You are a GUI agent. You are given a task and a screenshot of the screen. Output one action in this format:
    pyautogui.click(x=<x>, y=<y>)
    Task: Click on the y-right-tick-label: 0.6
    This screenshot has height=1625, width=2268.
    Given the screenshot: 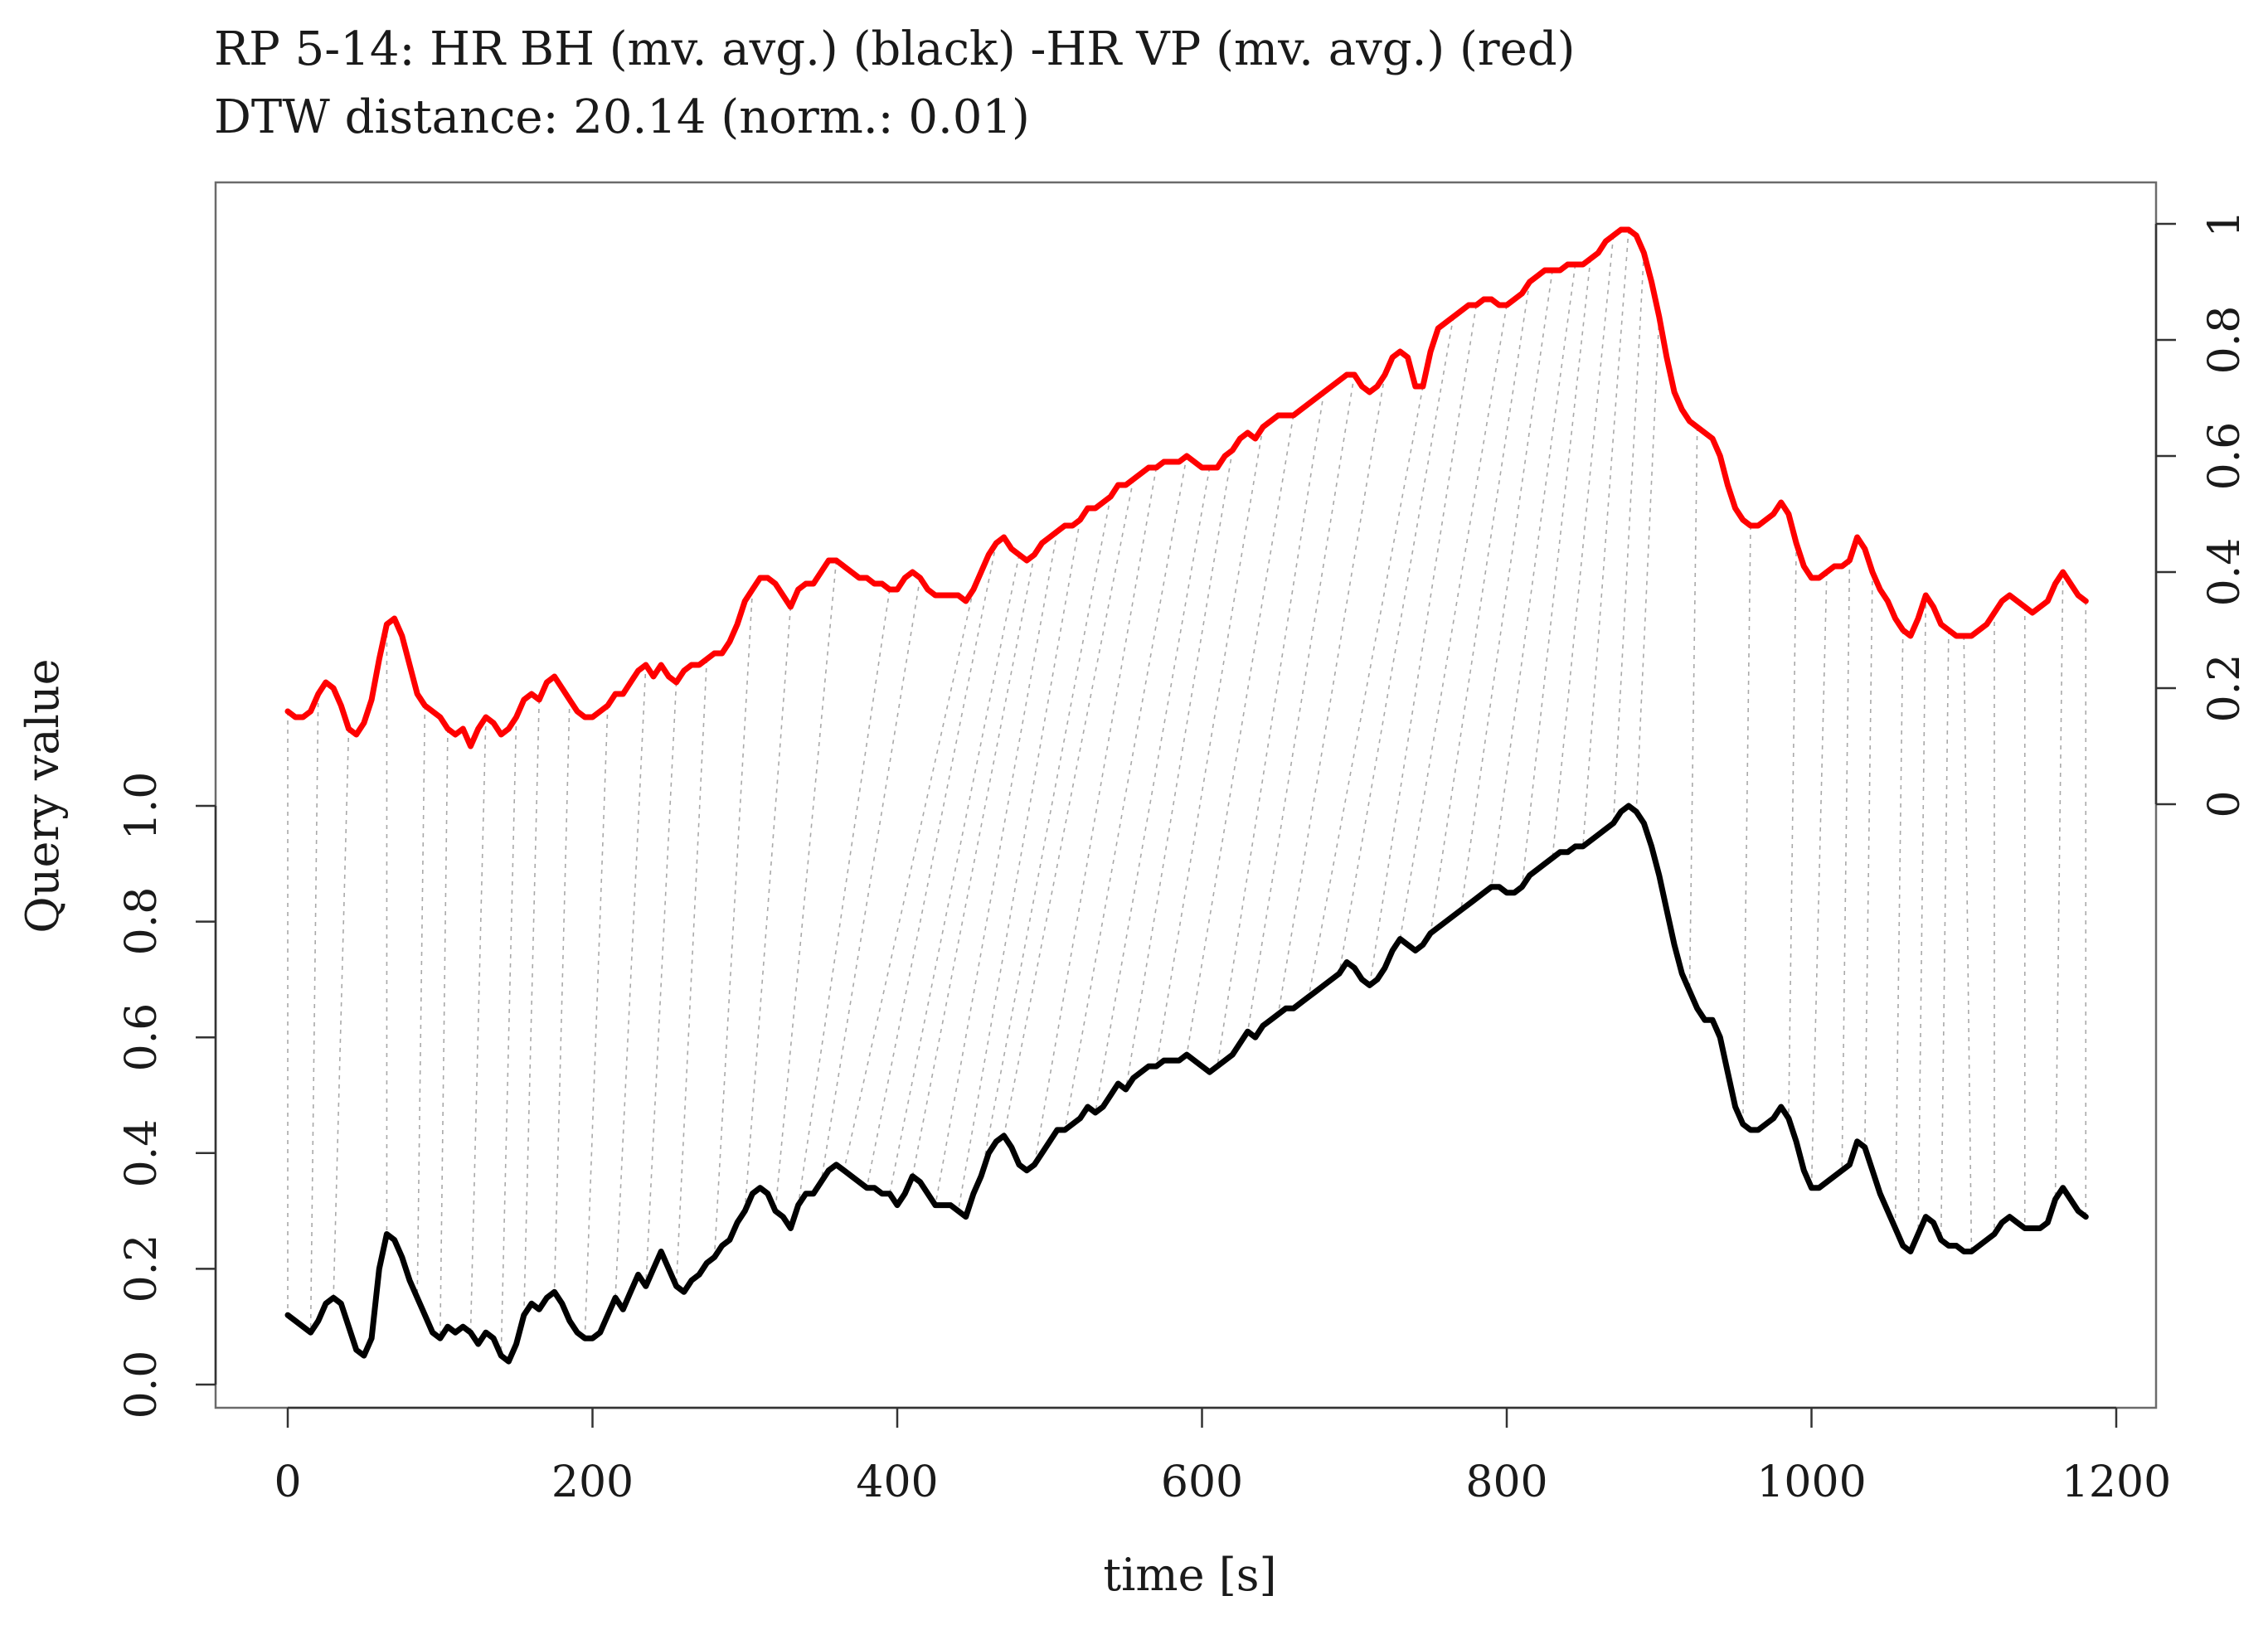 What is the action you would take?
    pyautogui.click(x=2225, y=456)
    